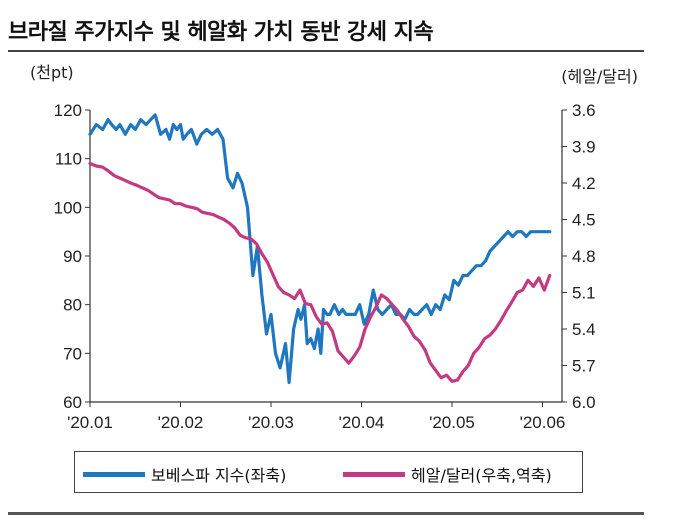 The height and width of the screenshot is (526, 676). Describe the element at coordinates (584, 110) in the screenshot. I see `right-axis-tick-label: 3.6` at that location.